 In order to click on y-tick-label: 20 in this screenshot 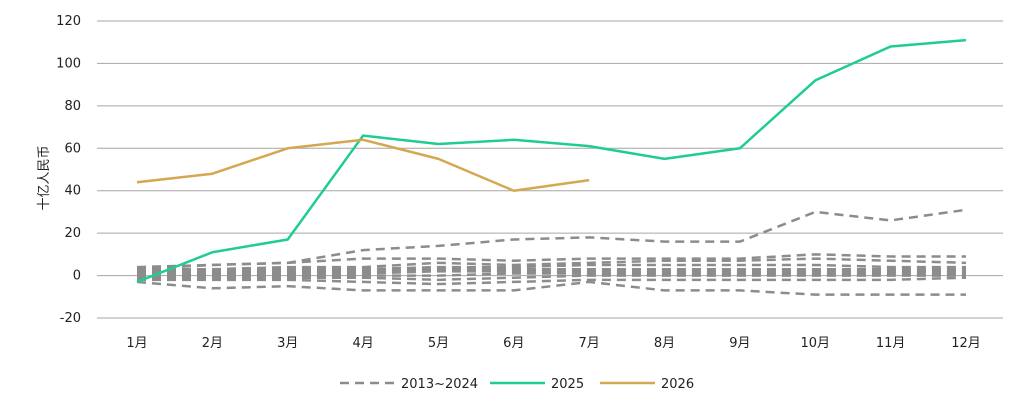, I will do `click(72, 233)`.